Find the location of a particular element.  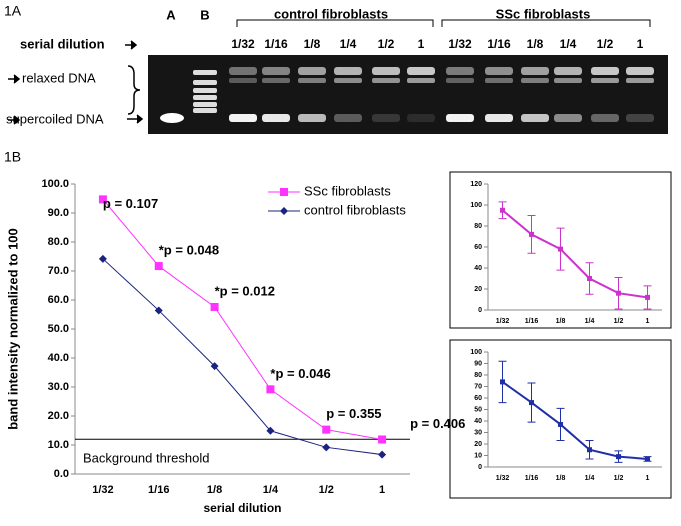

panel-label: 1B is located at coordinates (12, 157).